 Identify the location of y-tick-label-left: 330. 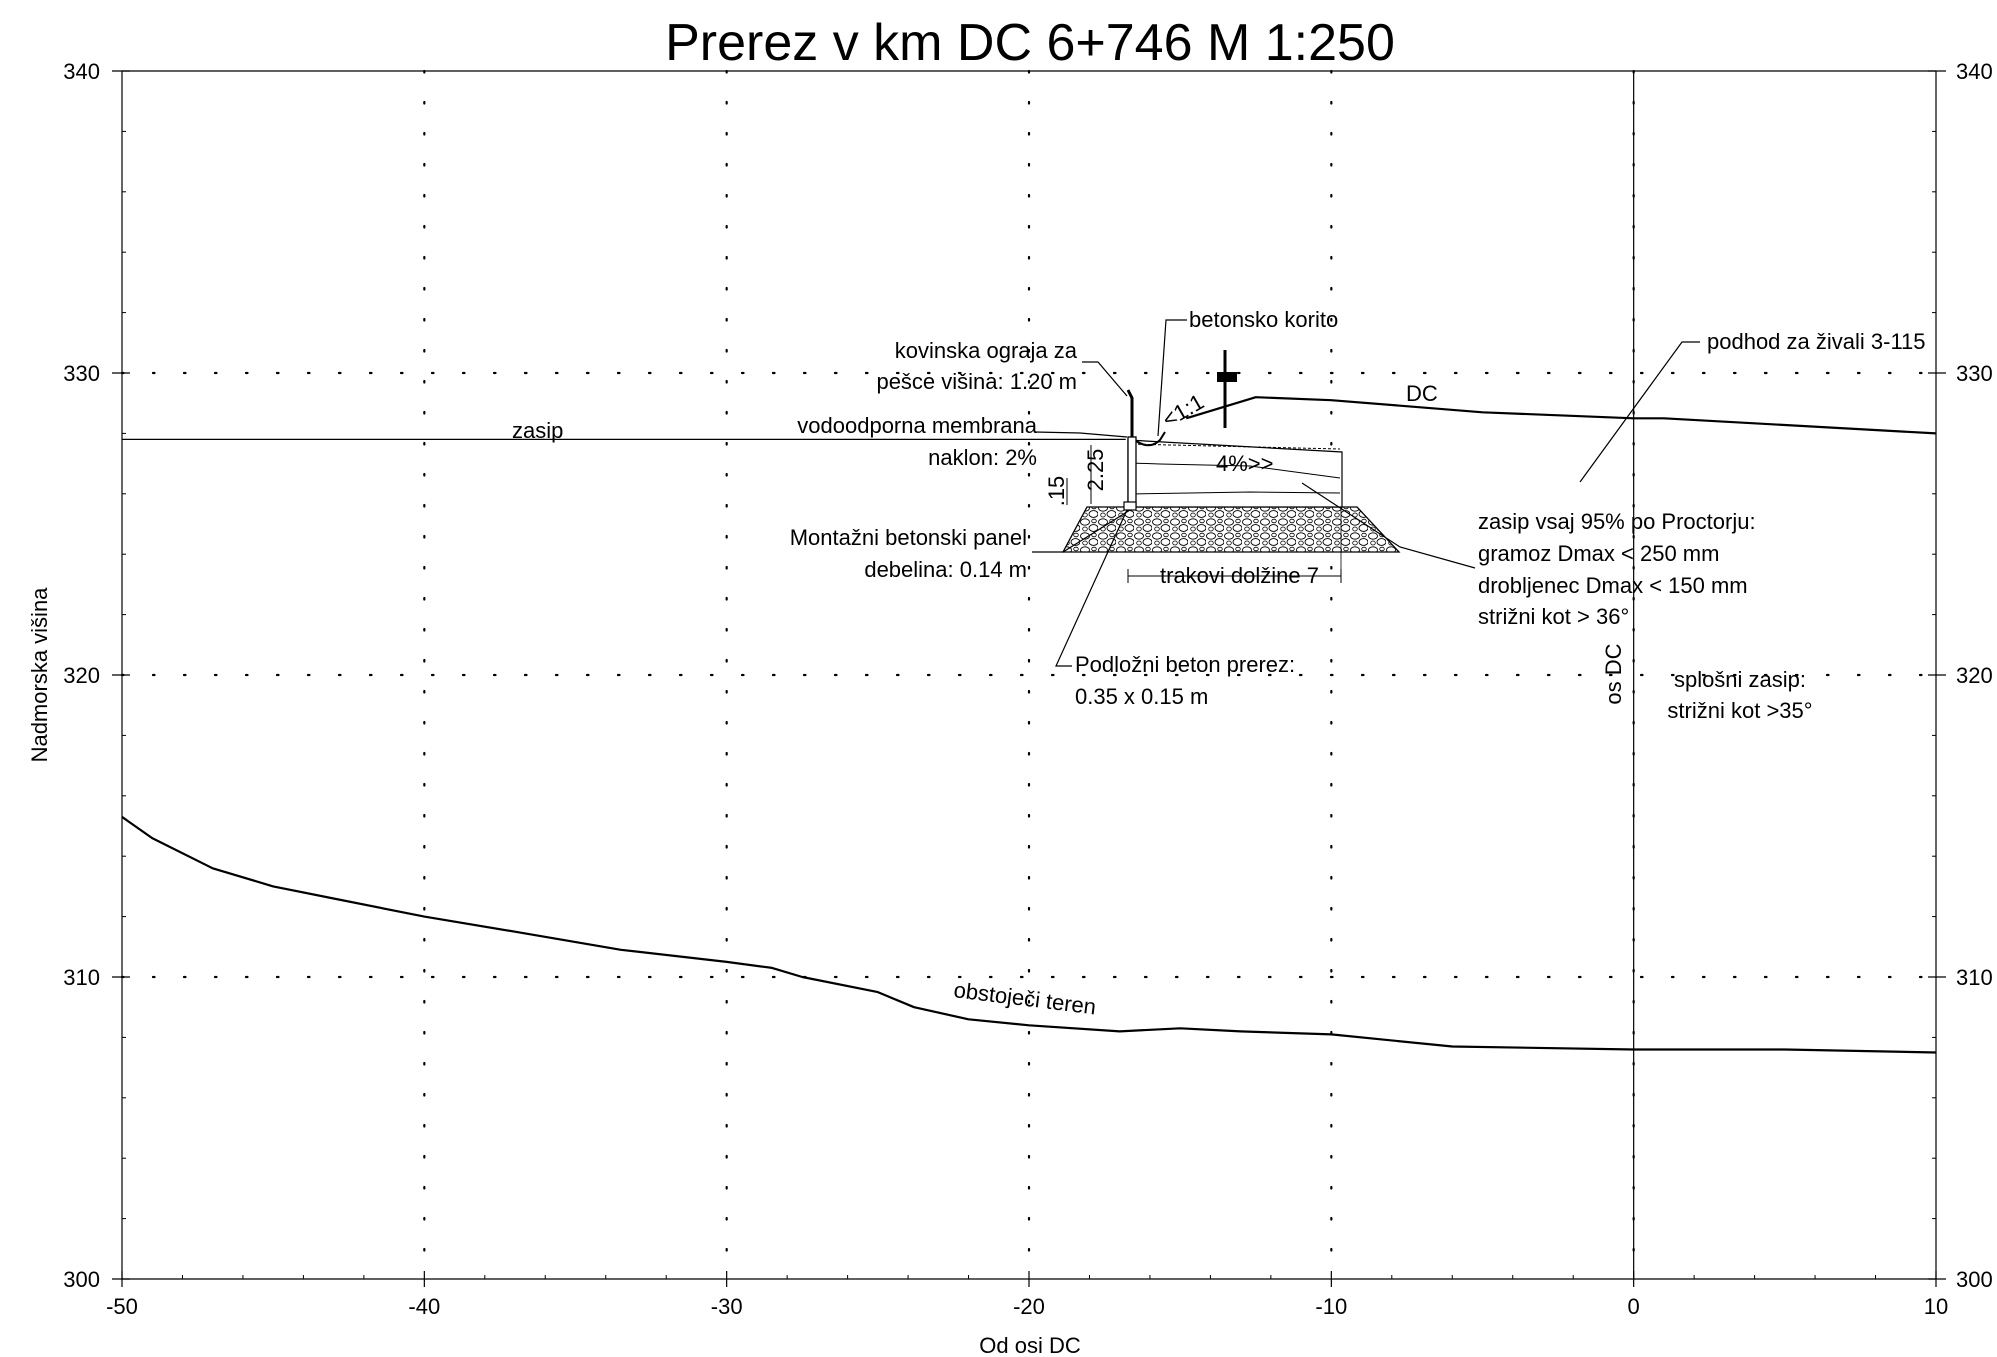
(81, 373).